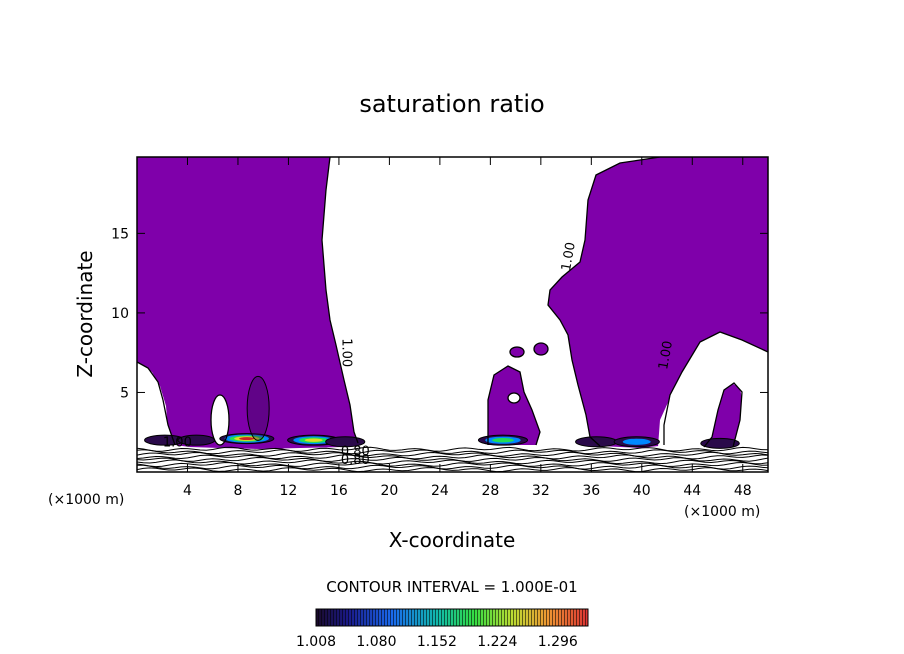 This screenshot has width=904, height=654. Describe the element at coordinates (442, 412) in the screenshot. I see `cloud-cores` at that location.